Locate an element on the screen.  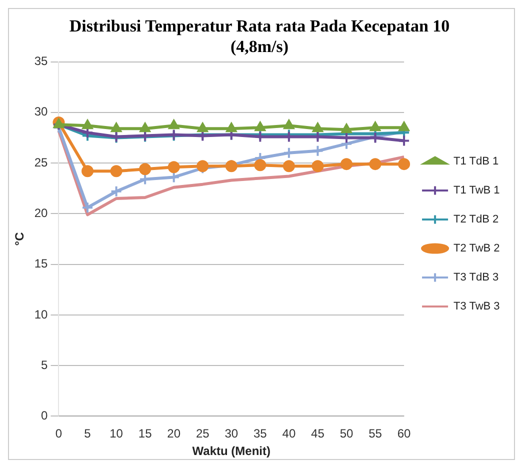
y-tick-label: 10 is located at coordinates (41, 314).